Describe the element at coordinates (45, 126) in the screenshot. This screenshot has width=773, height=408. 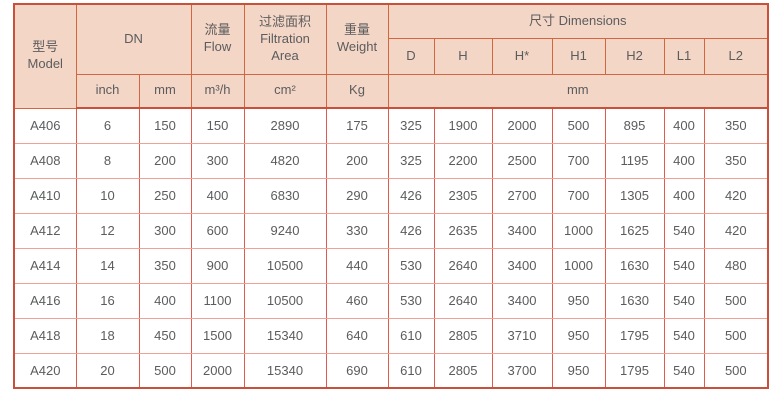
I see `cell-model: A406` at that location.